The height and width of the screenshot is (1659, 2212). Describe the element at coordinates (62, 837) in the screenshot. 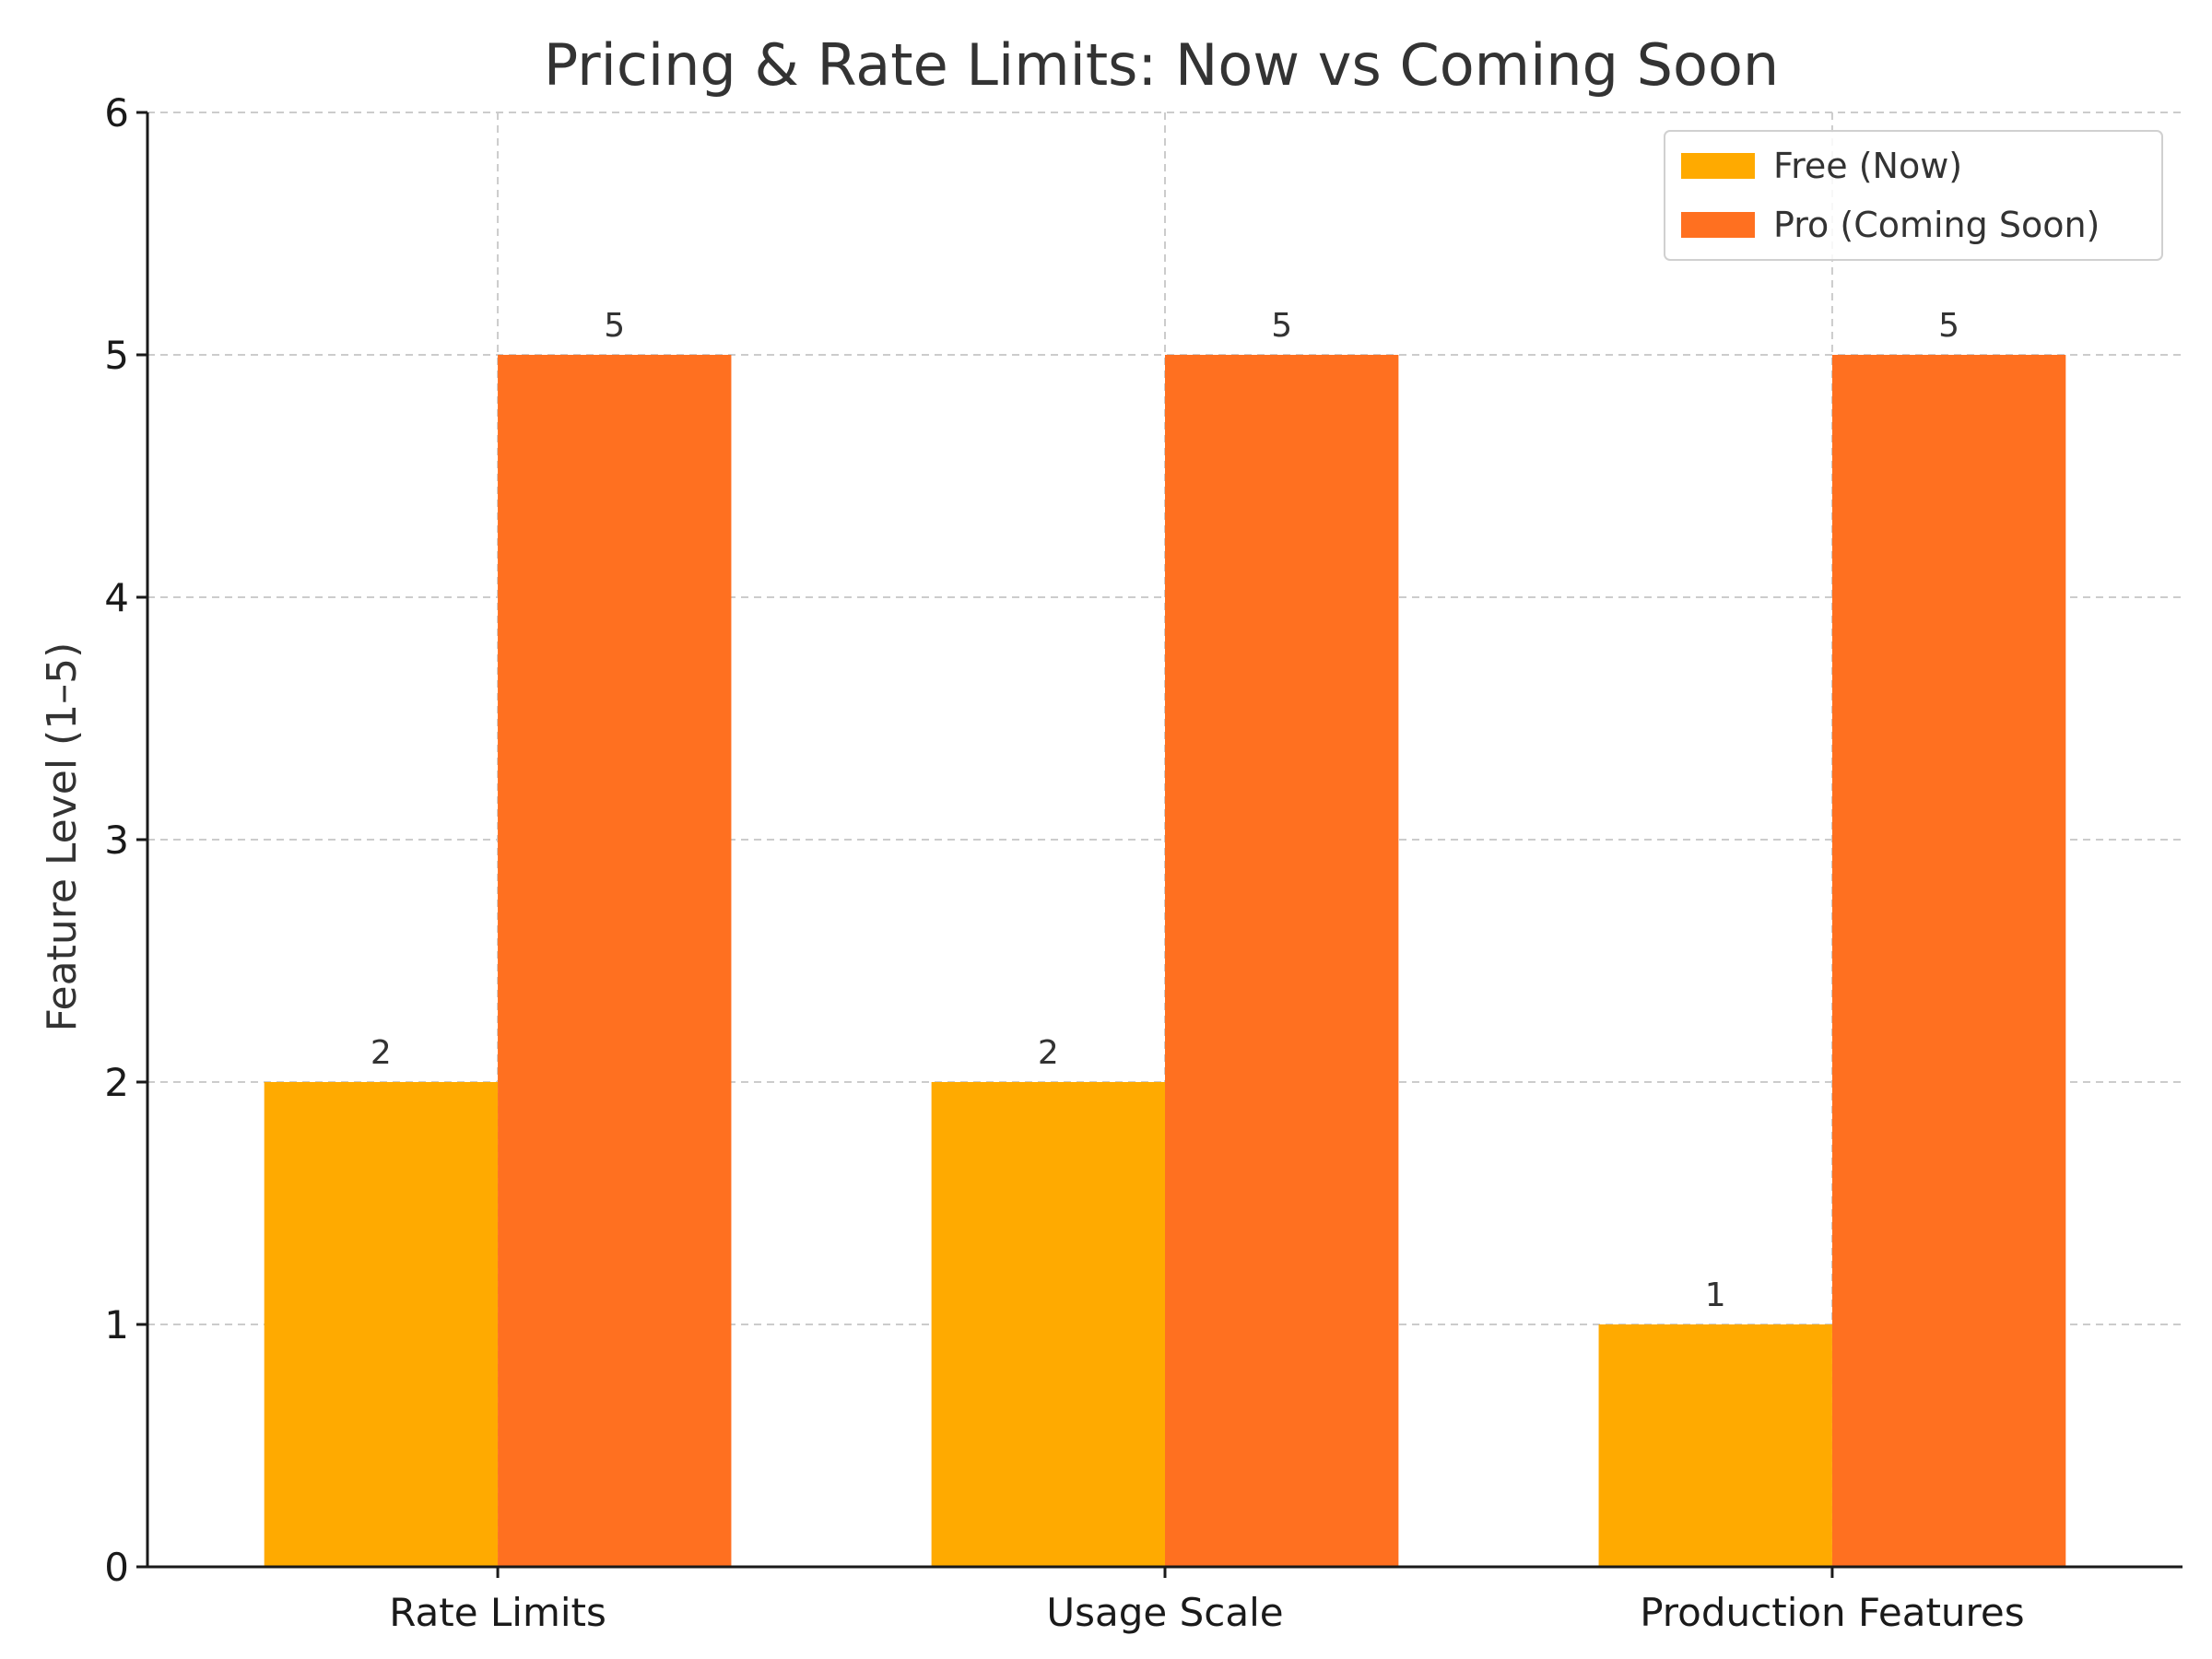

I see `y-axis-label: Feature Level (1–5)` at that location.